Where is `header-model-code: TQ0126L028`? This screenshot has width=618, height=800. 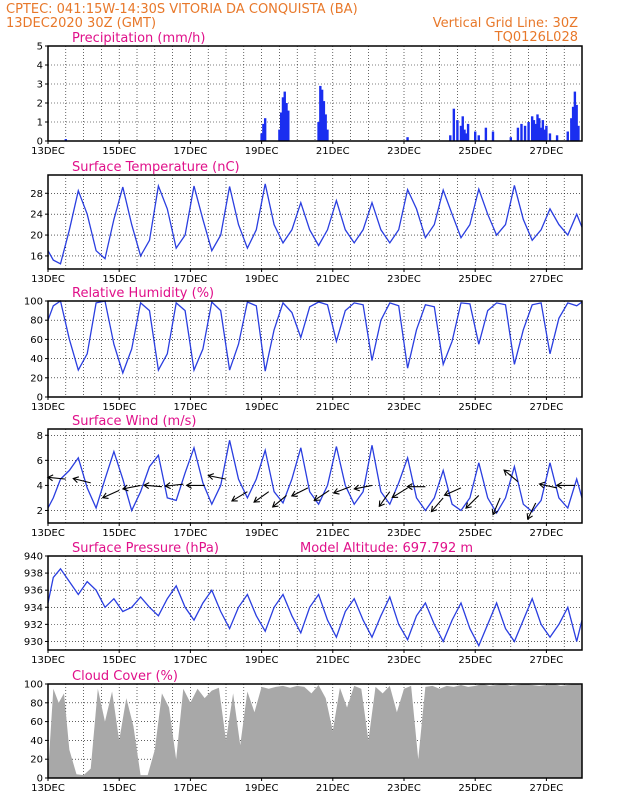
header-model-code: TQ0126L028 is located at coordinates (536, 37).